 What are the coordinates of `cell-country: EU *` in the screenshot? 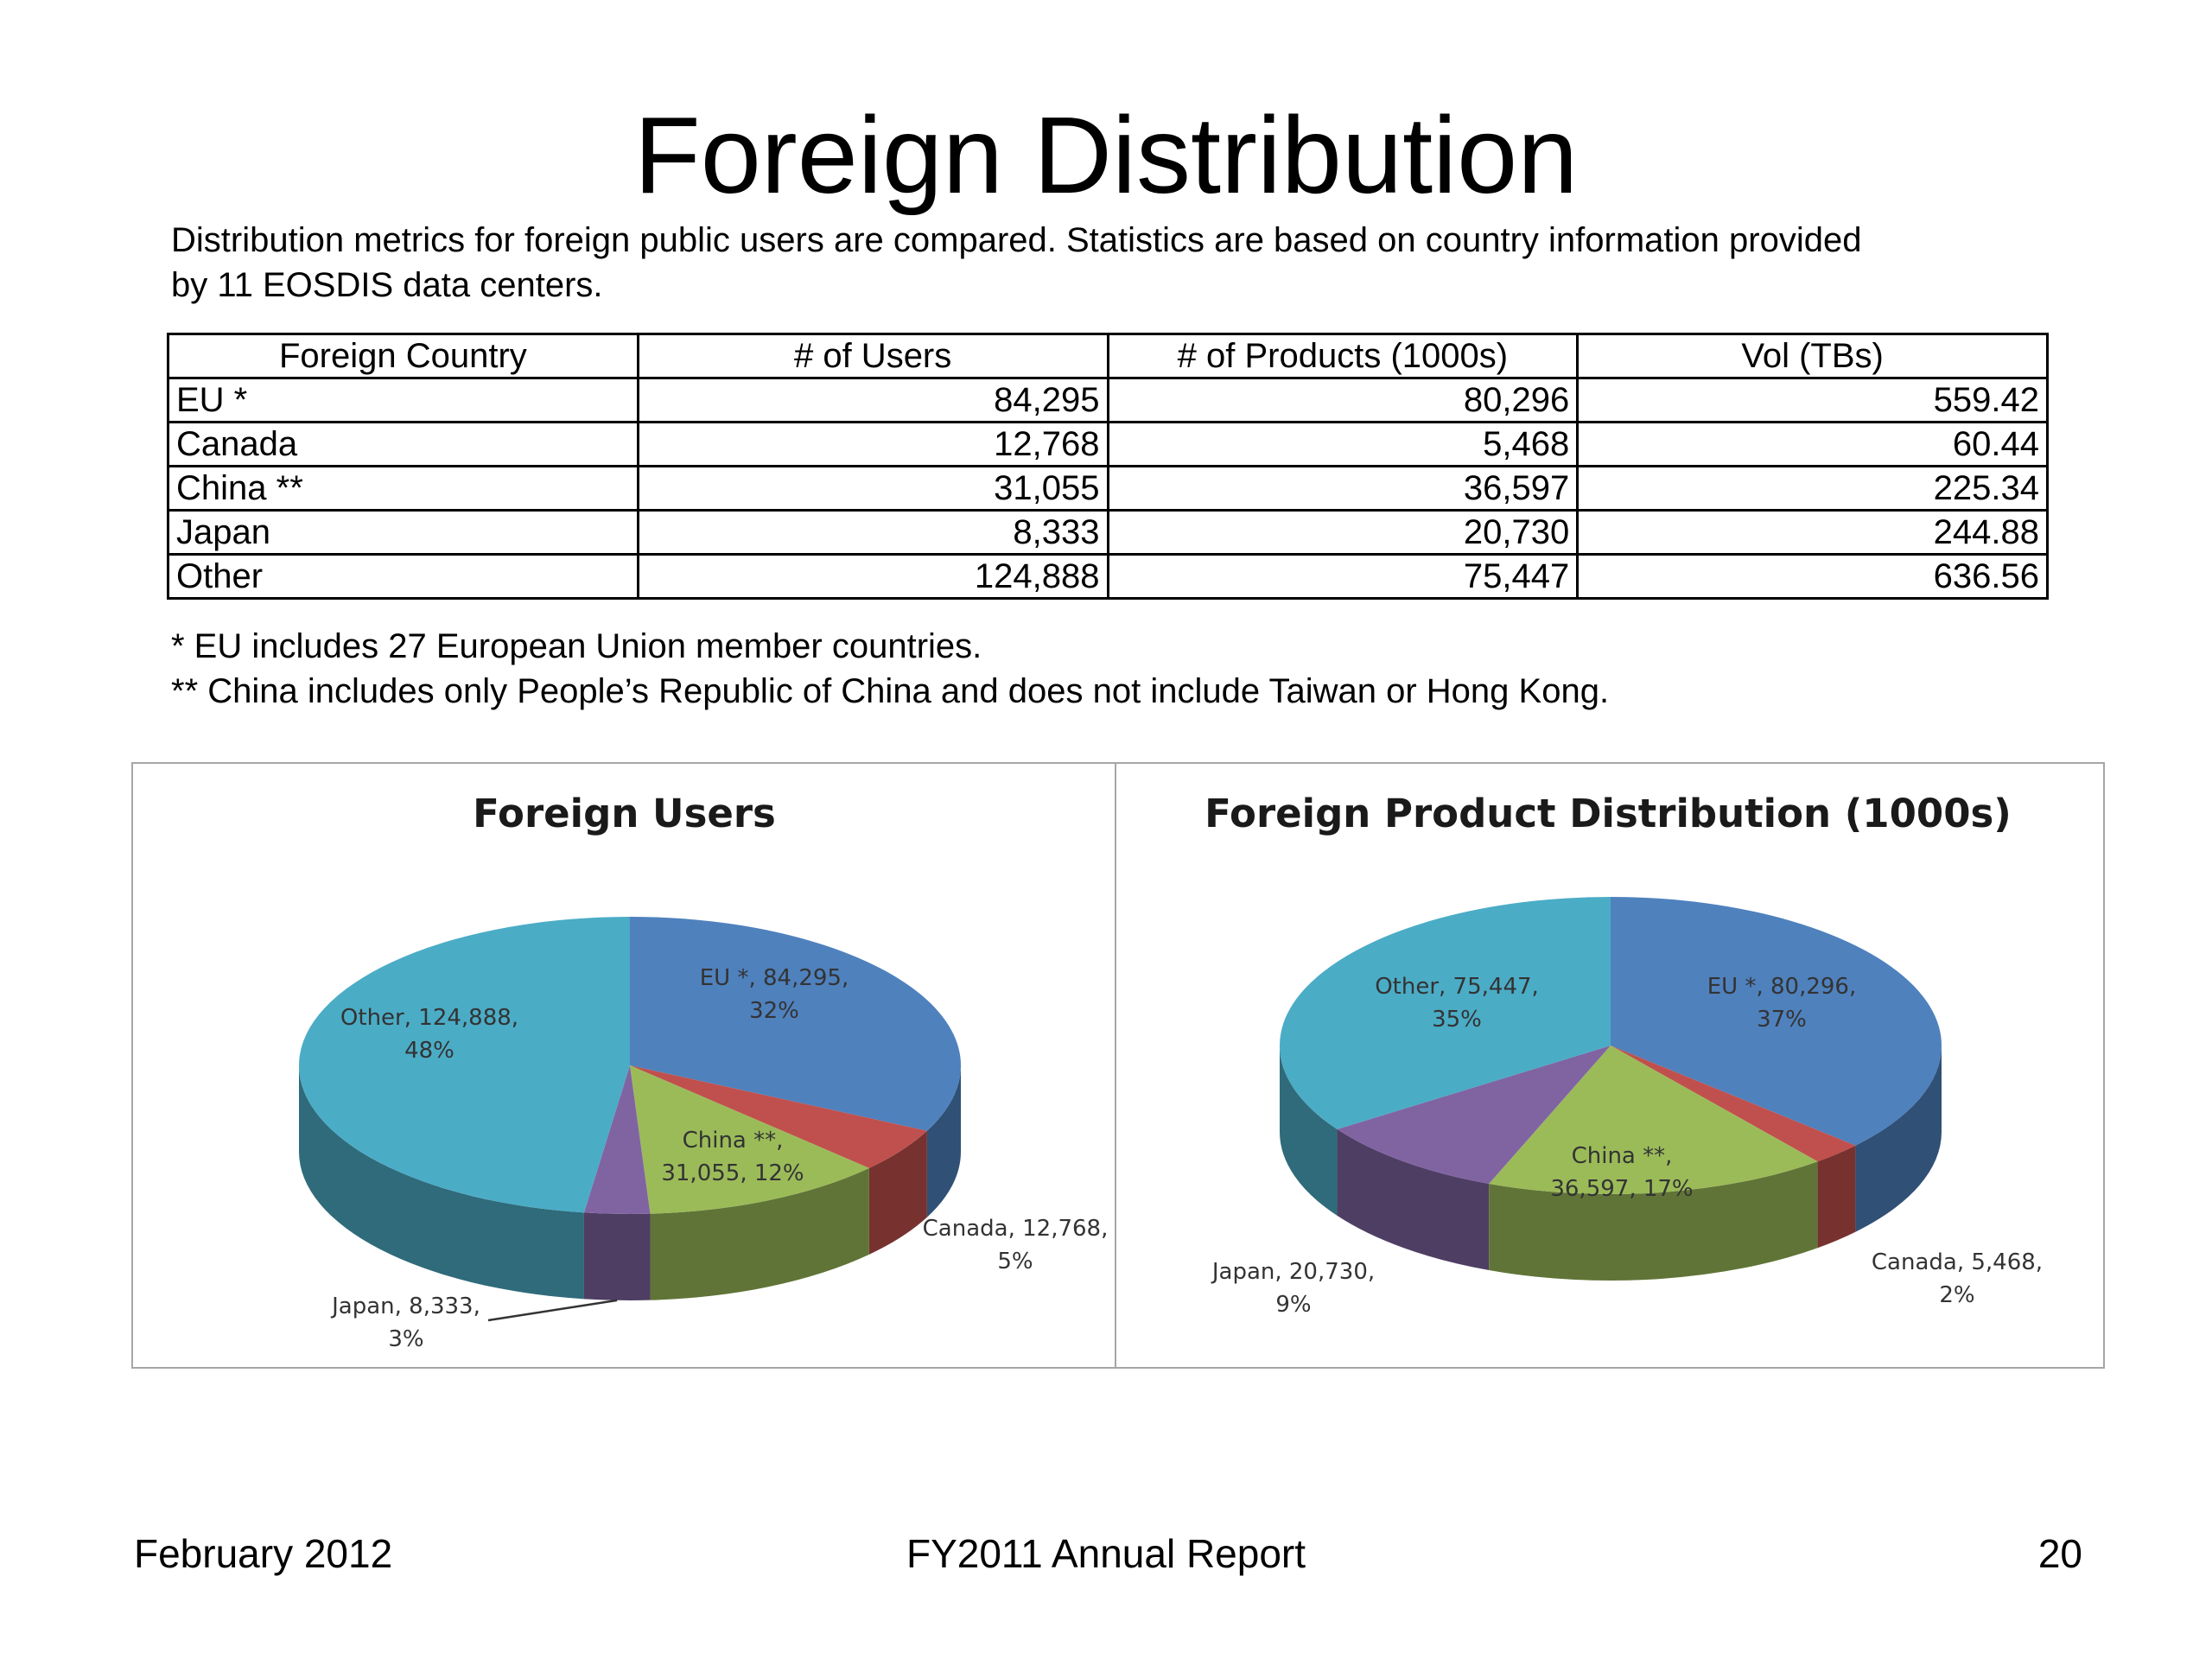 It's located at (403, 400).